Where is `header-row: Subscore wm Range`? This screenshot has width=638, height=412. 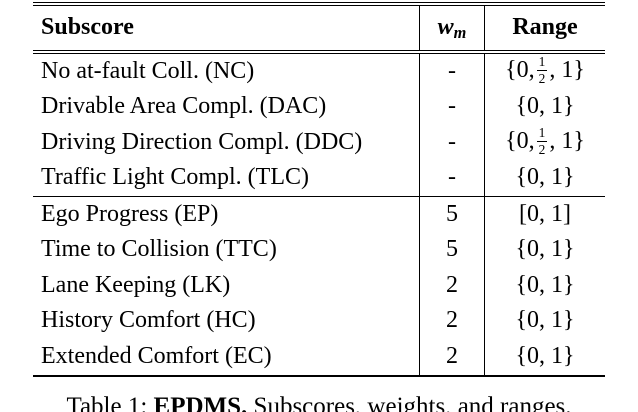
header-row: Subscore wm Range is located at coordinates (319, 29).